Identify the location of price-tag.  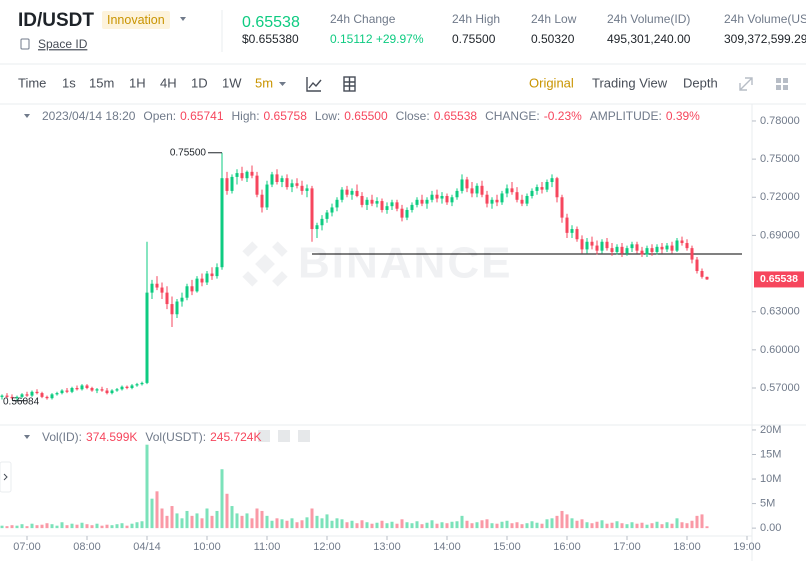
(779, 279).